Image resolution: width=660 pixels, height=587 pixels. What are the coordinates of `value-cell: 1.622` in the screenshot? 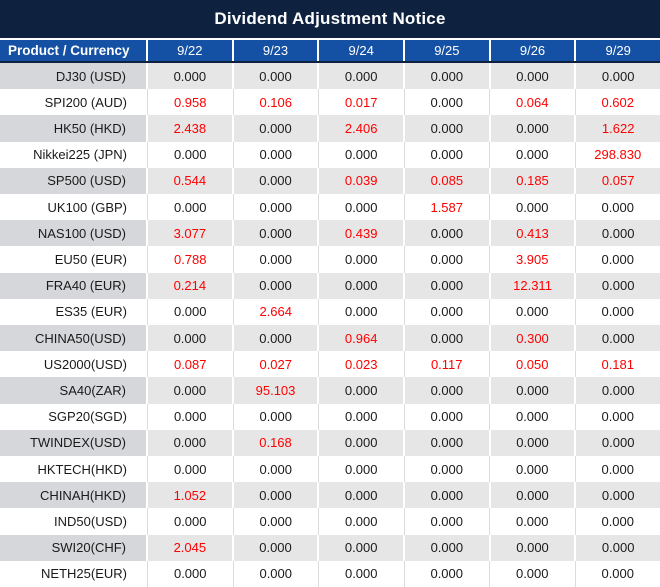 It's located at (618, 128).